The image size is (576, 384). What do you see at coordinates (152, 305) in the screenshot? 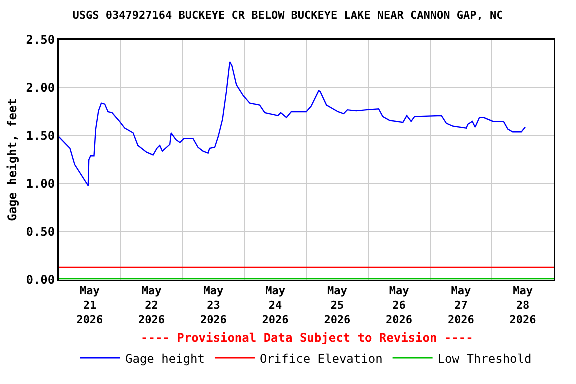
I see `x-tick-label: May 22 2026` at bounding box center [152, 305].